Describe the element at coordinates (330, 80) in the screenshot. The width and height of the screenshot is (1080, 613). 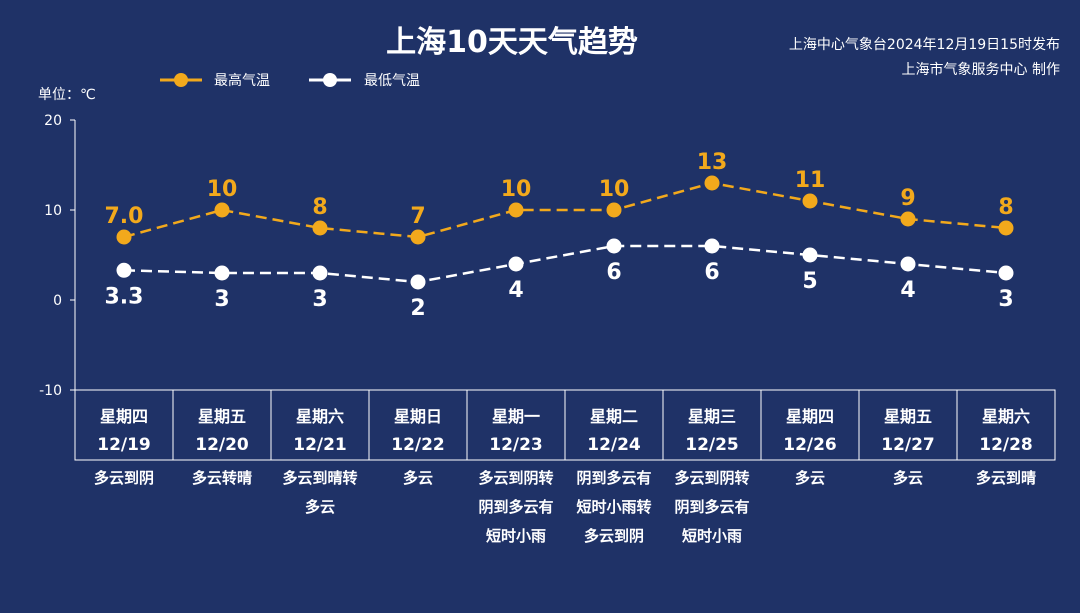
I see `legend-low-marker` at that location.